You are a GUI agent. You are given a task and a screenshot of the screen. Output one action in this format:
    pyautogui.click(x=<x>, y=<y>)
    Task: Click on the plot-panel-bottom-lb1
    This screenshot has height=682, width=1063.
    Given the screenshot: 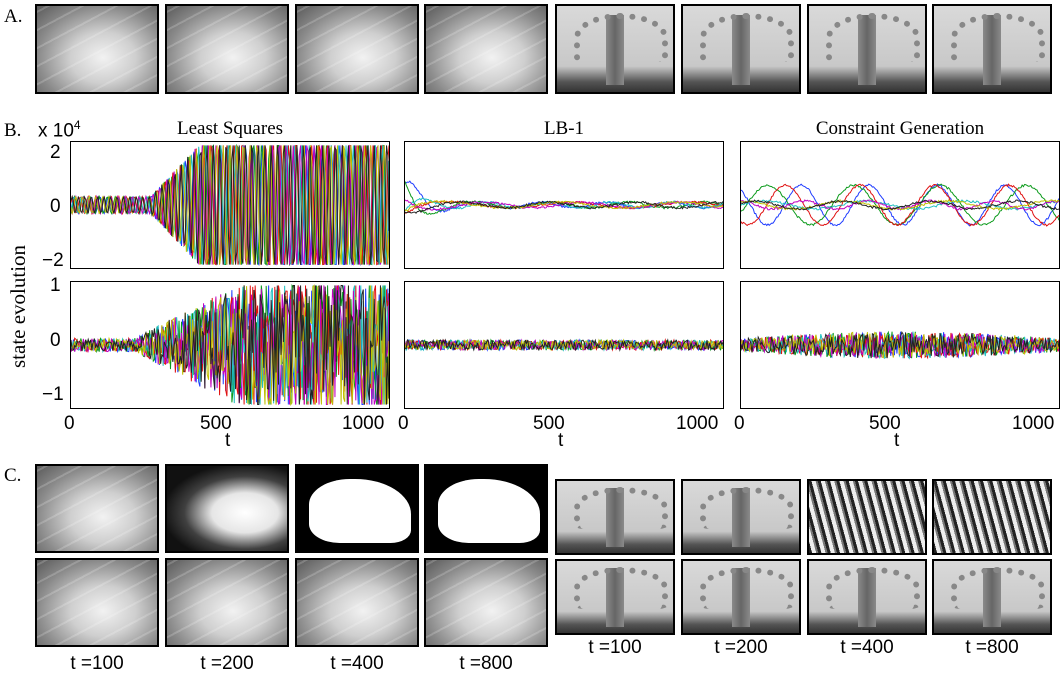 What is the action you would take?
    pyautogui.click(x=564, y=345)
    